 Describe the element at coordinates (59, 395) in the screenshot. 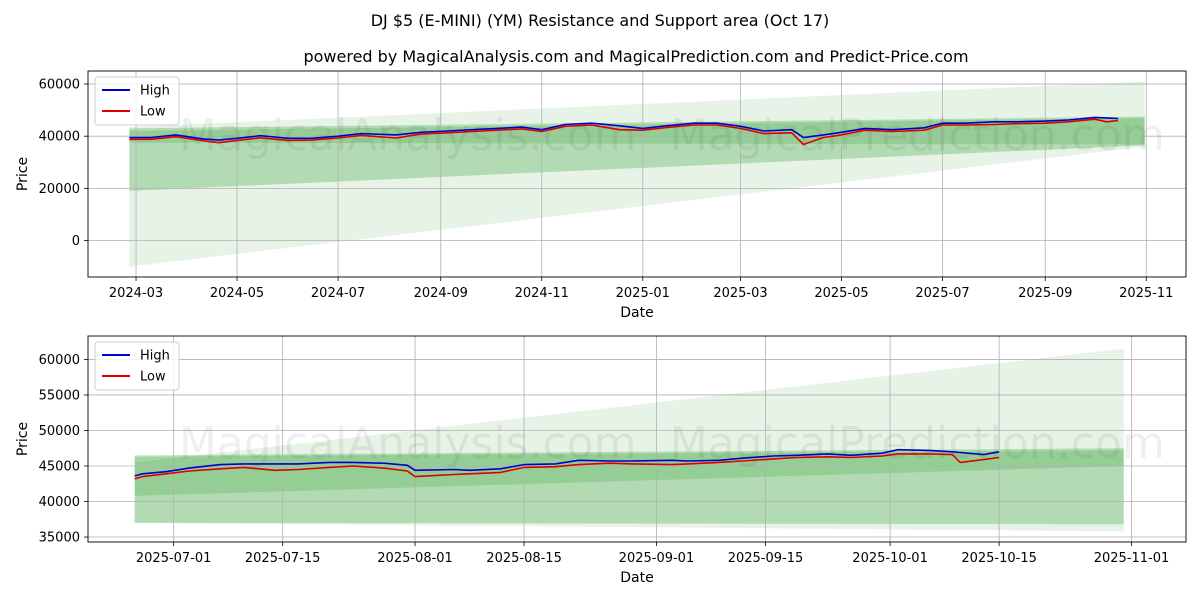

I see `y-tick-label: 55000` at that location.